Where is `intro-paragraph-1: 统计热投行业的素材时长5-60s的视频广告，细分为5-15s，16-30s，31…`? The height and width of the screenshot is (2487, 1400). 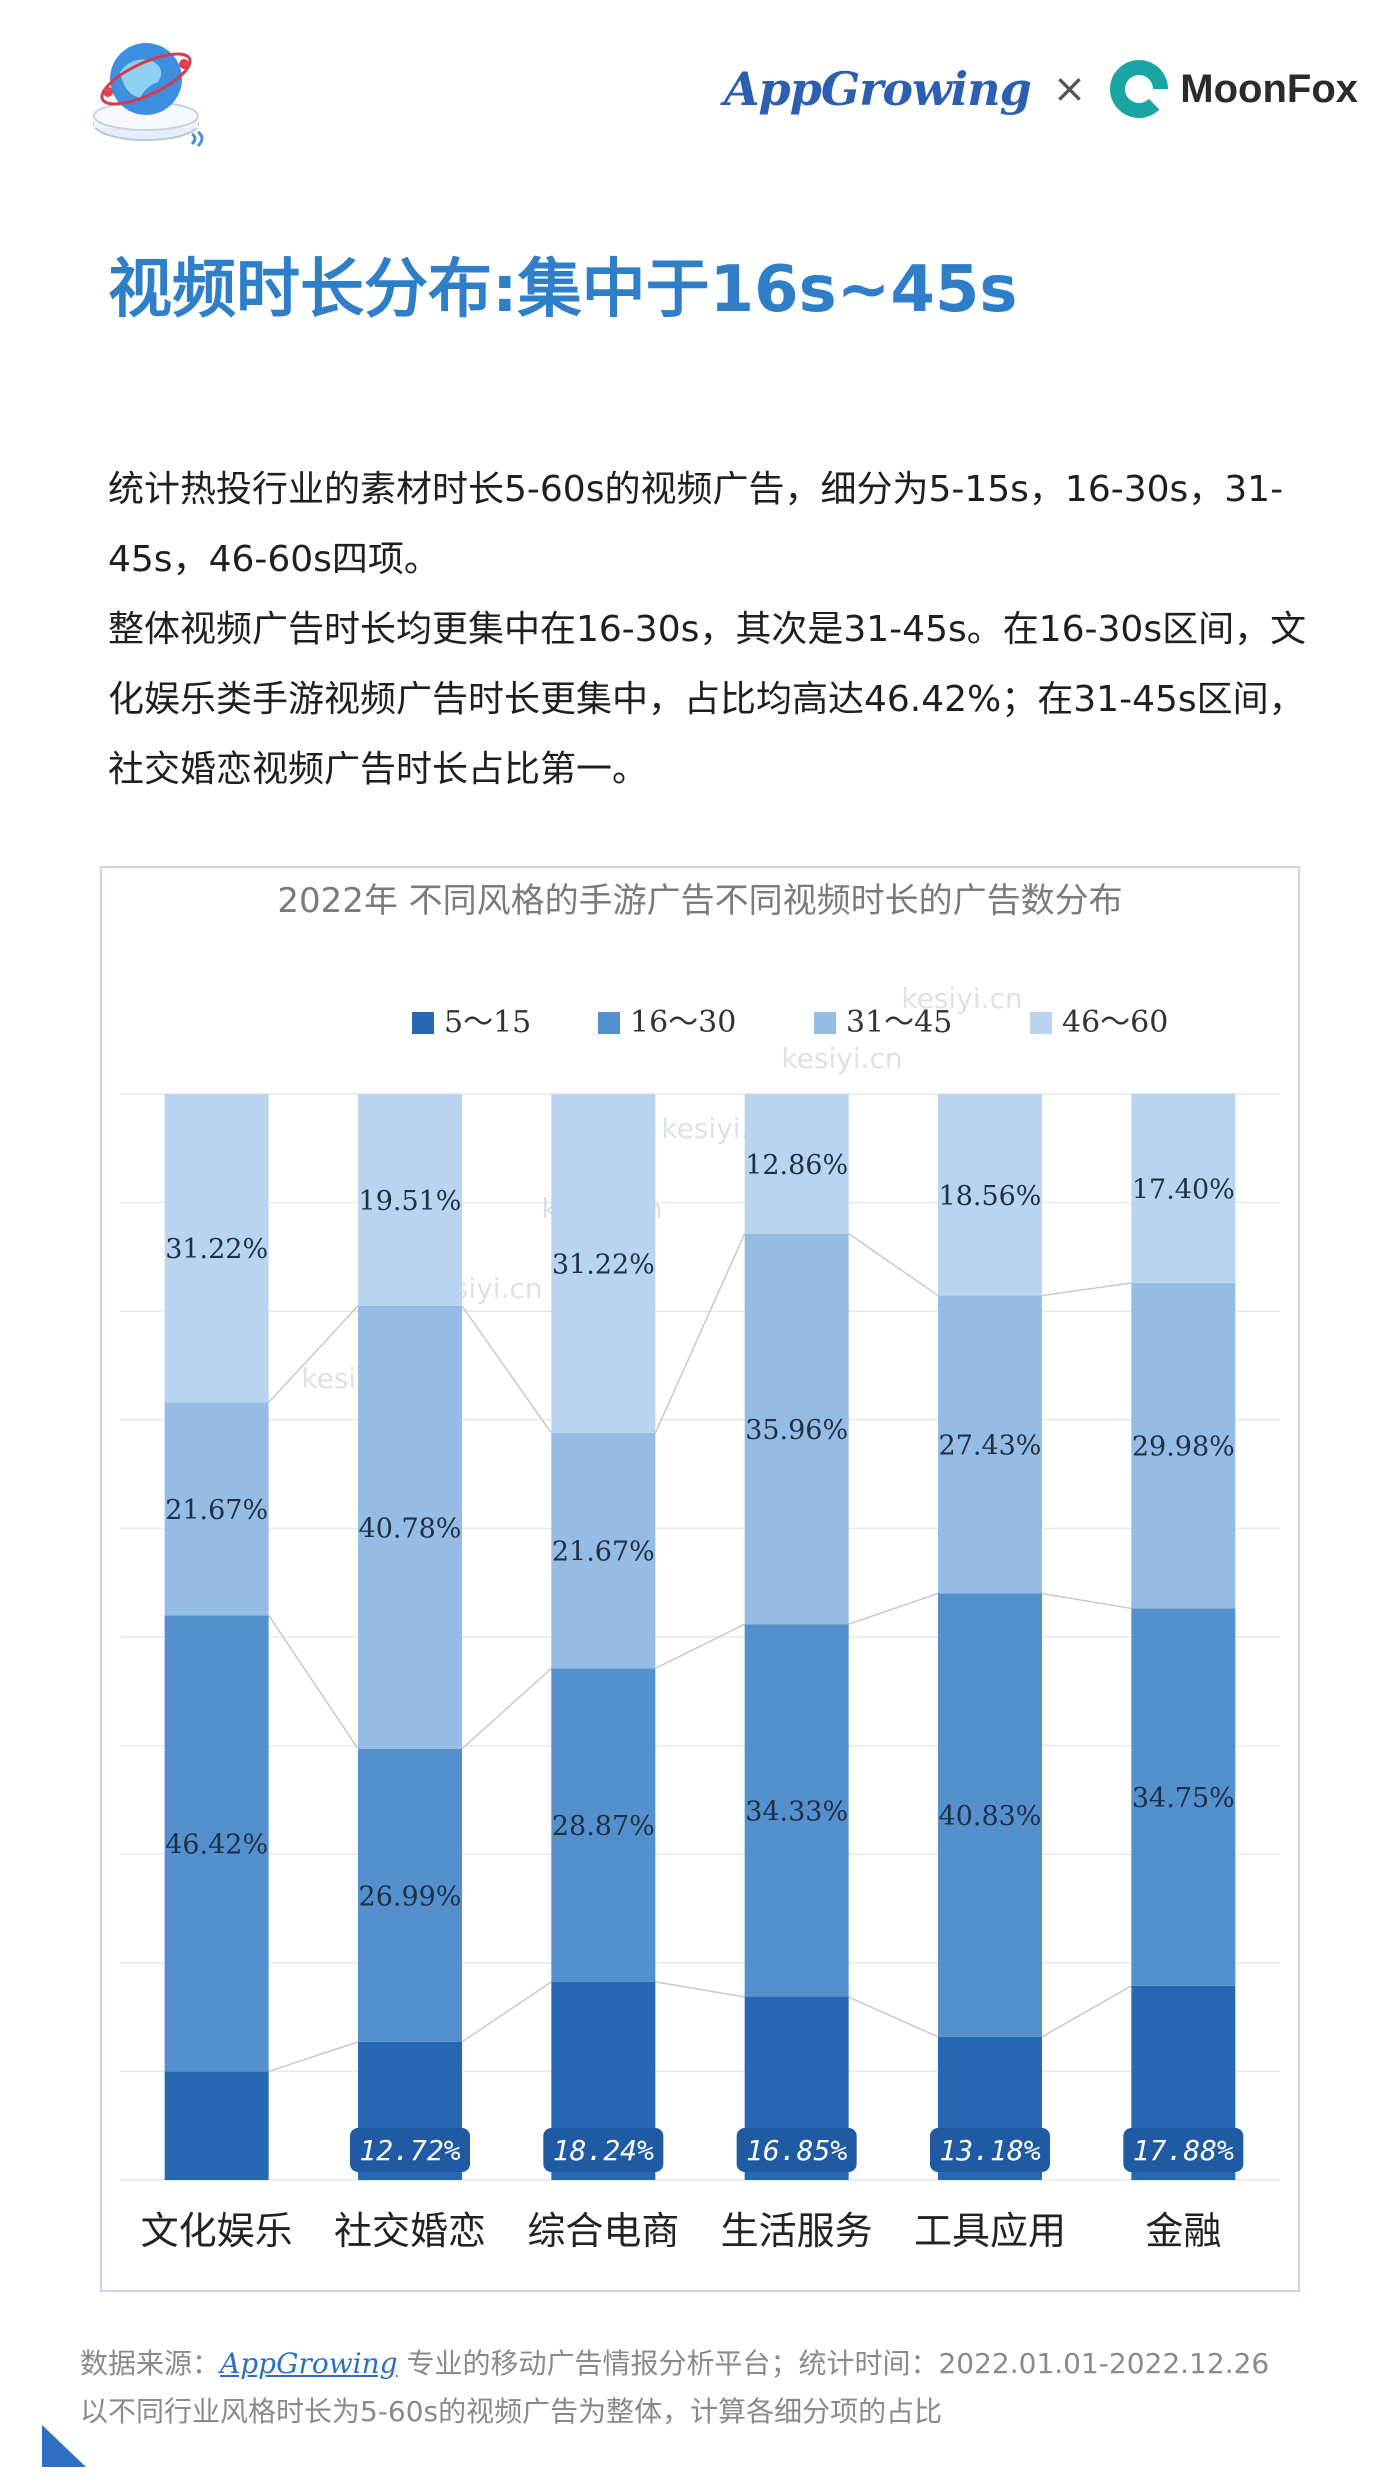
intro-paragraph-1: 统计热投行业的素材时长5-60s的视频广告，细分为5-15s，16-30s，31… is located at coordinates (696, 524).